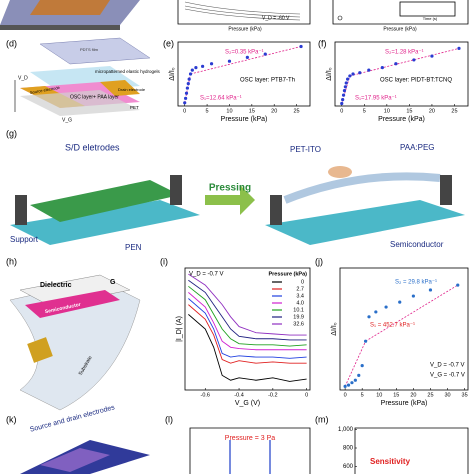  Describe the element at coordinates (250, 450) in the screenshot. I see `panel-l-frame` at that location.